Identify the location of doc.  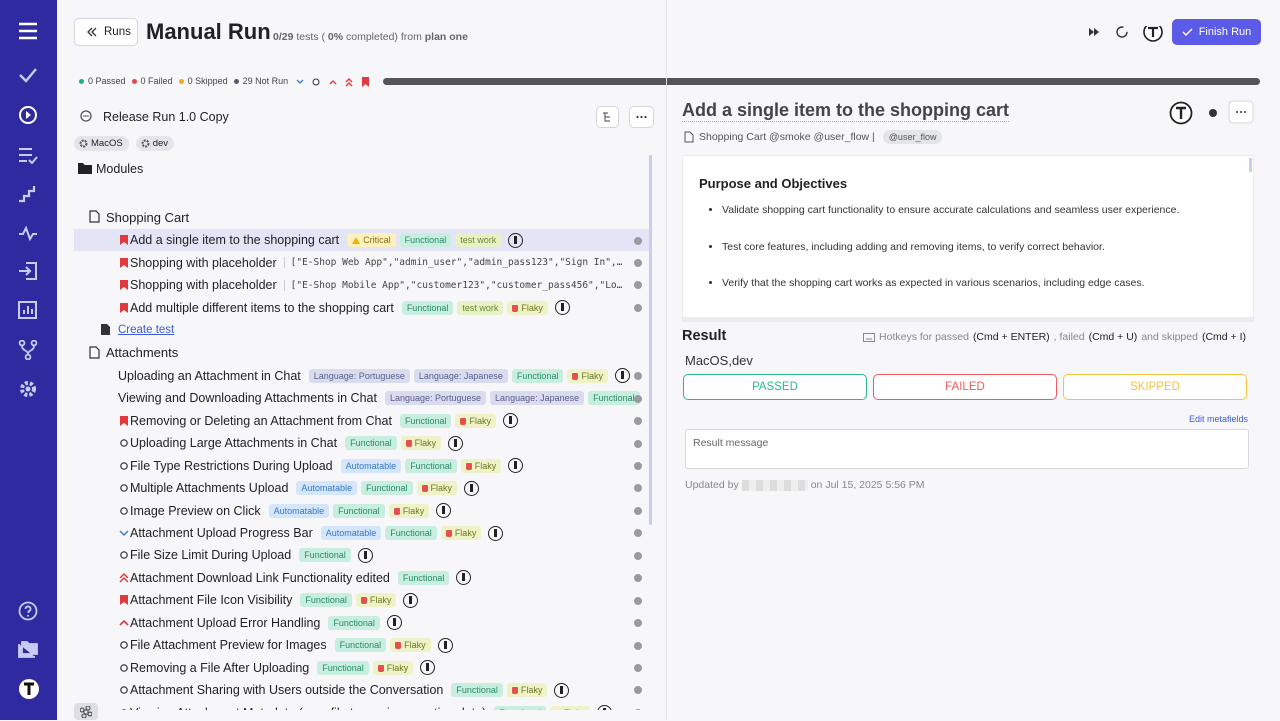
(94, 216).